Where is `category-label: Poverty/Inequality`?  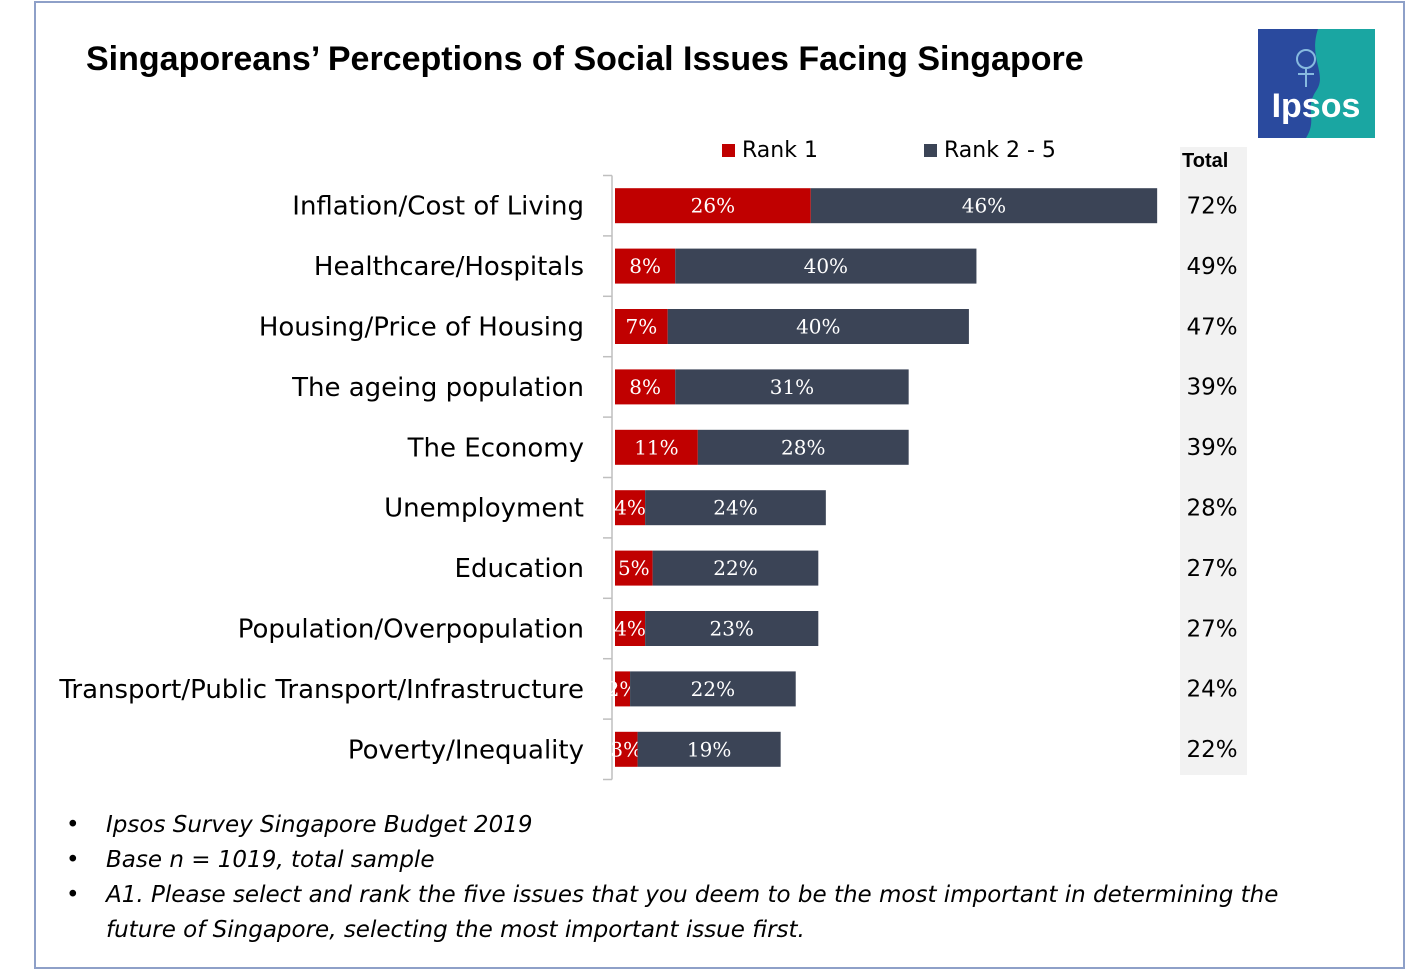 category-label: Poverty/Inequality is located at coordinates (466, 750).